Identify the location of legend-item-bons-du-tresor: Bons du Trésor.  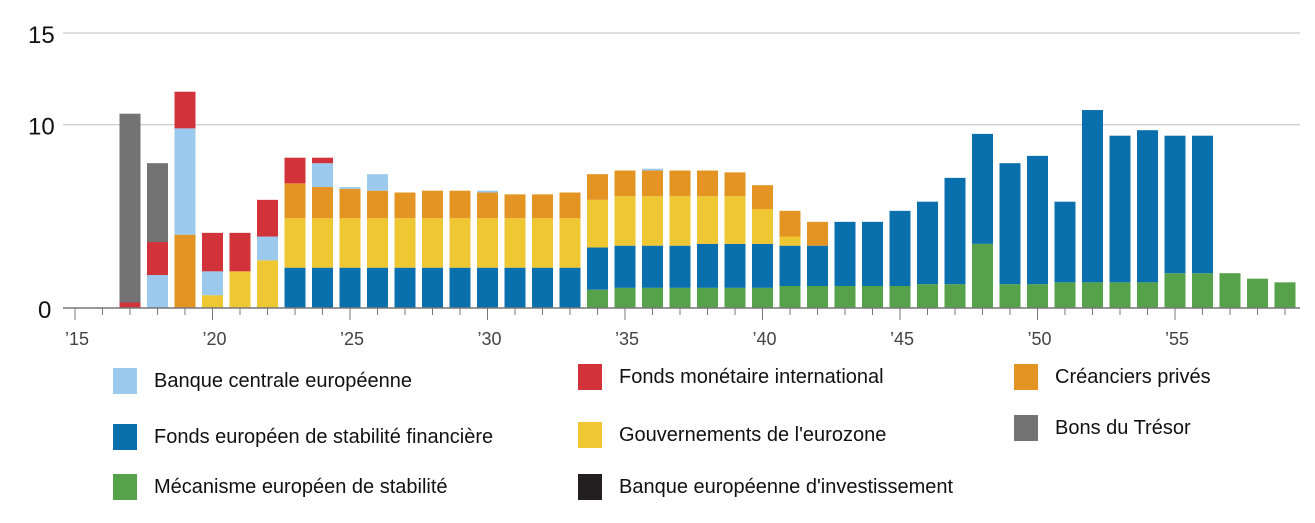
(1102, 428).